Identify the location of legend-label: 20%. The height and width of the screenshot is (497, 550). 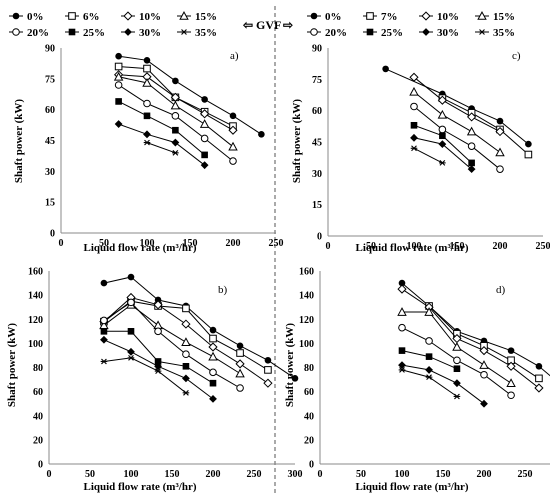
(336, 33).